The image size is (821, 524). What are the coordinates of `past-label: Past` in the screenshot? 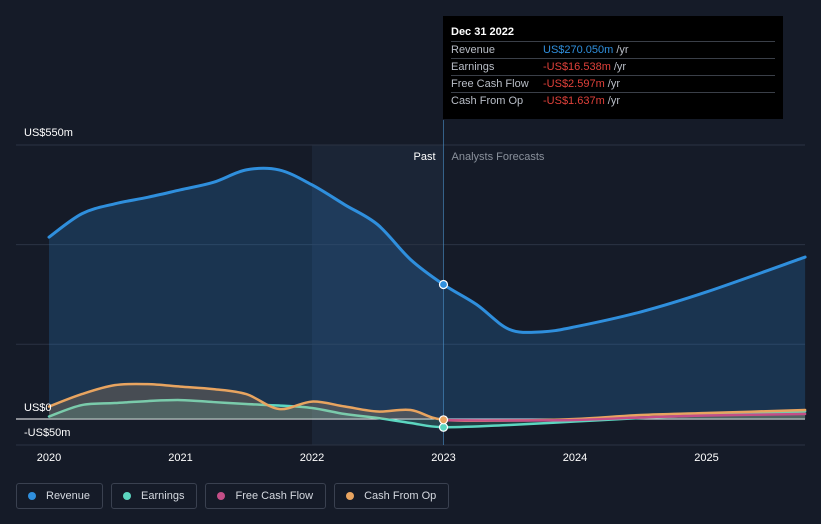 It's located at (424, 157).